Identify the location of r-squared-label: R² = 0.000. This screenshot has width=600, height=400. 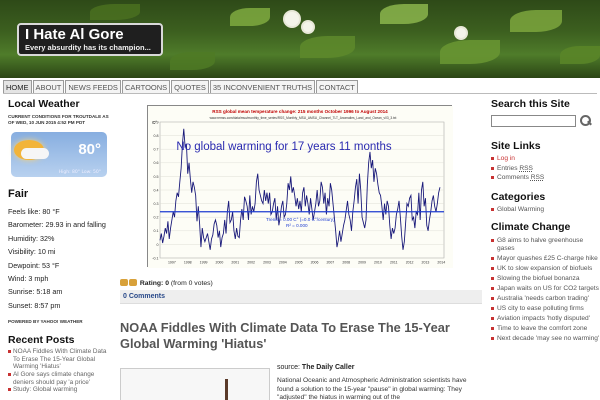
(297, 225).